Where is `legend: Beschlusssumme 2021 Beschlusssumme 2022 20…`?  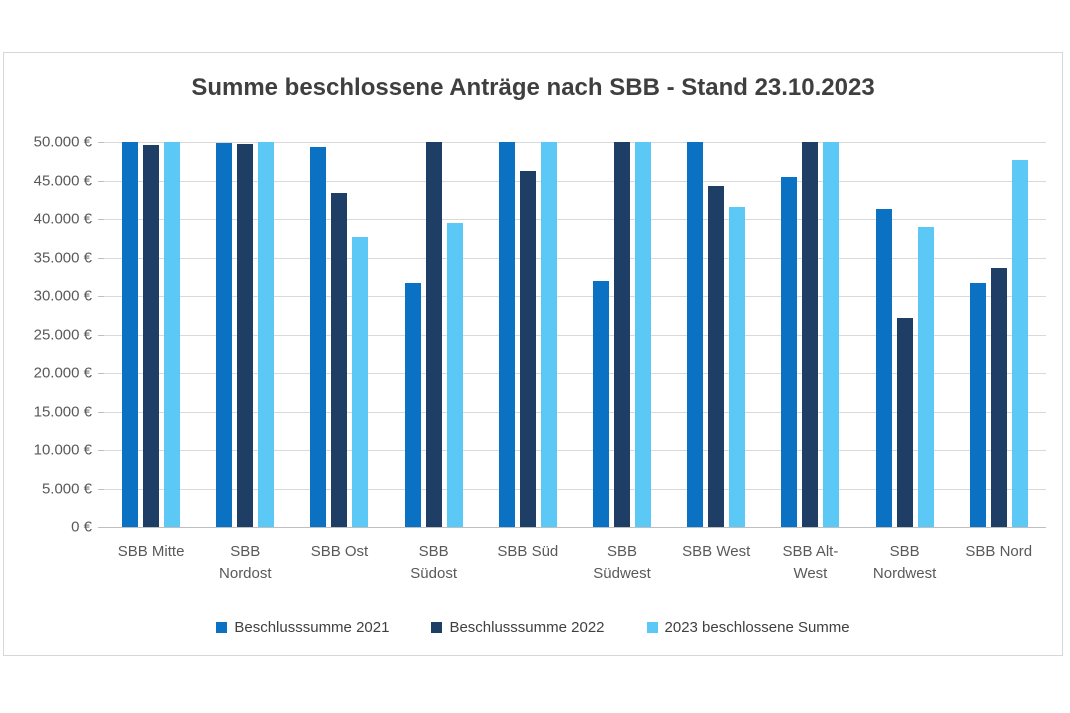
legend: Beschlusssumme 2021 Beschlusssumme 2022 20… is located at coordinates (533, 627).